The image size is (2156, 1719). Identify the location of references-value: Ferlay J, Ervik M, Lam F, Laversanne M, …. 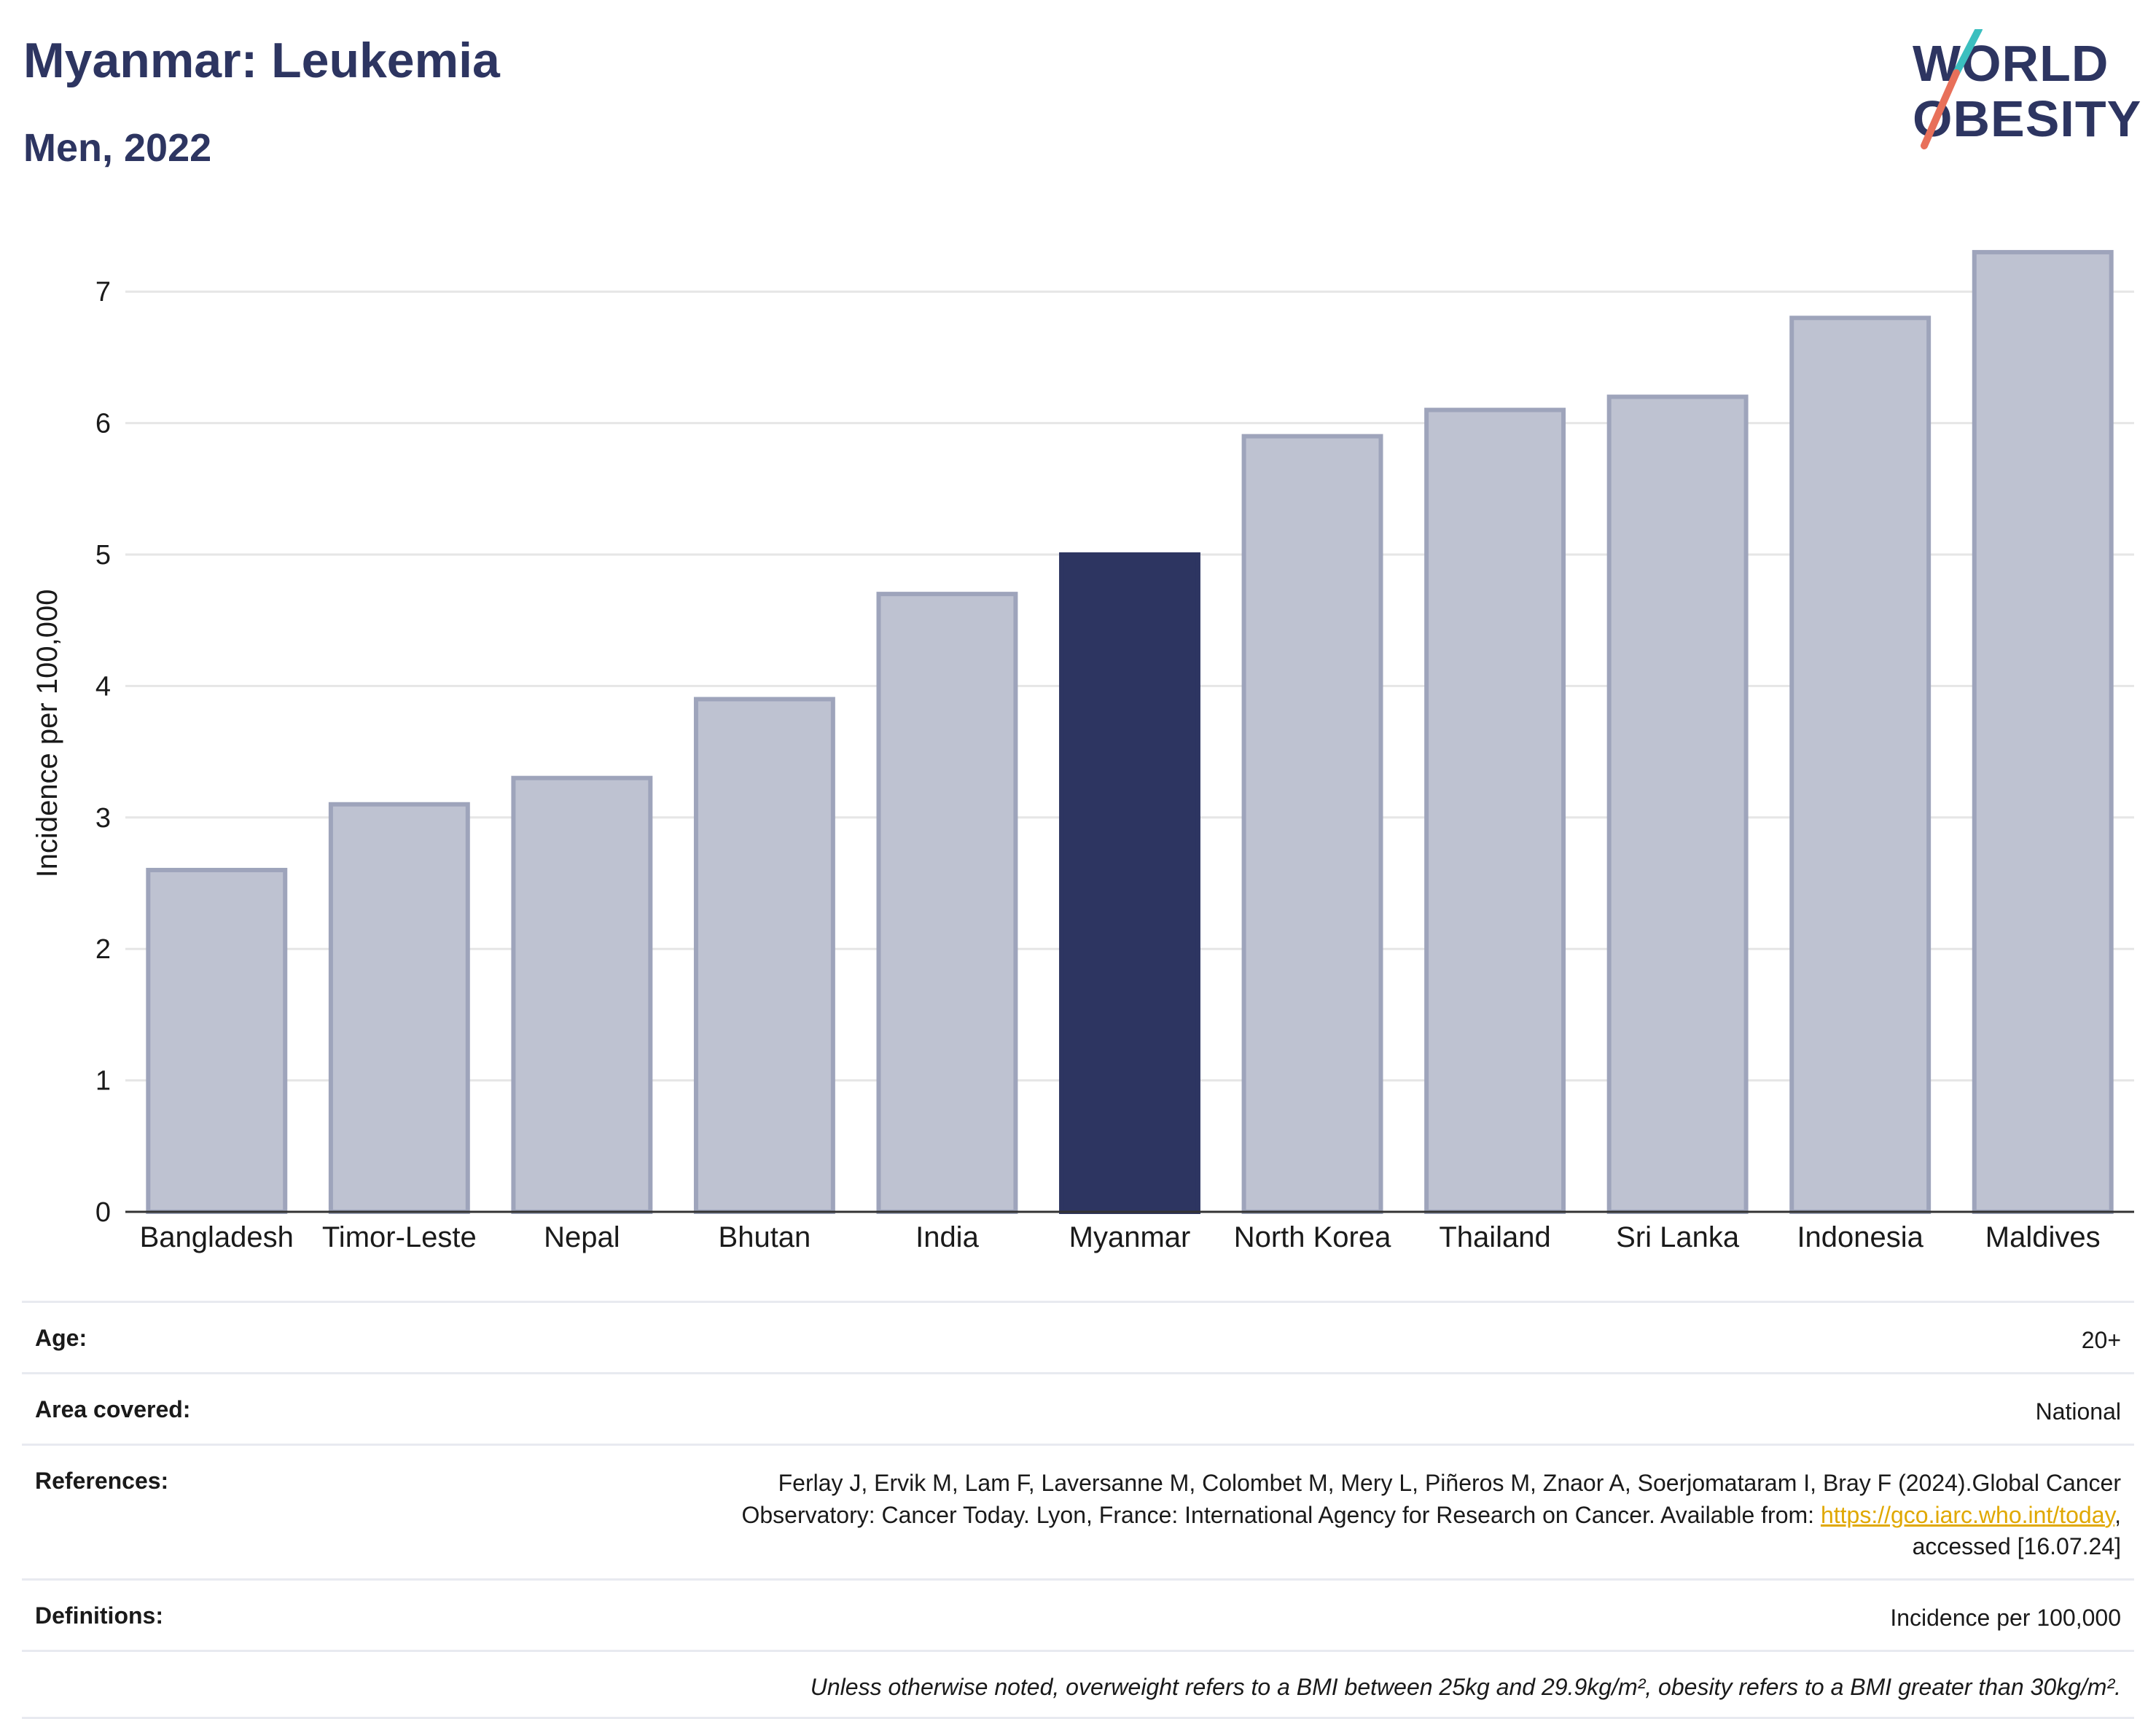
(1431, 1514).